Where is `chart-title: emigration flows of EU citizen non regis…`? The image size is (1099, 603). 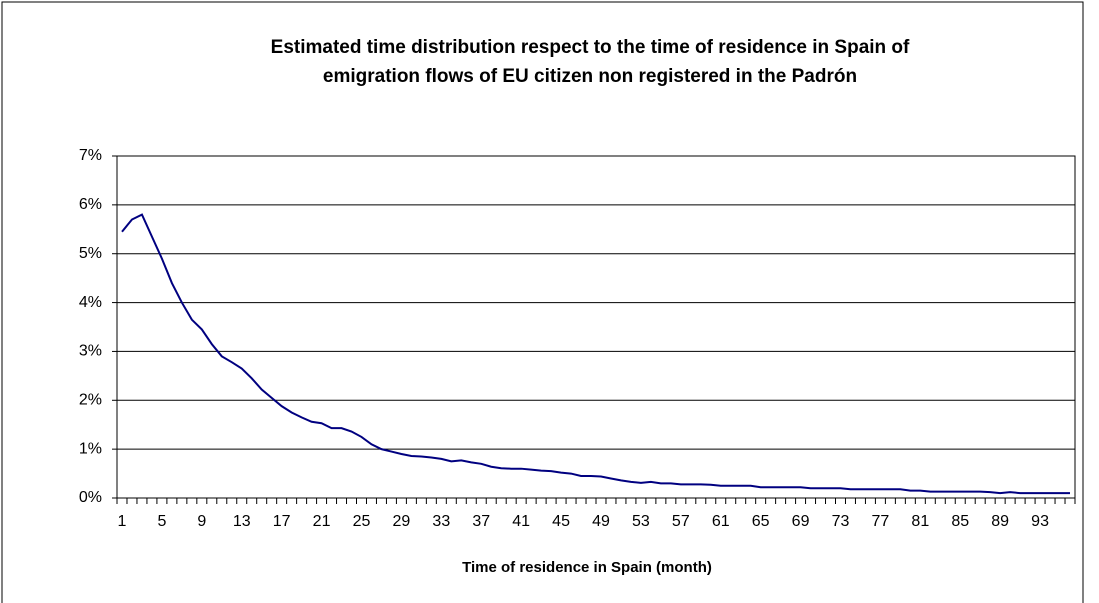 chart-title: emigration flows of EU citizen non regis… is located at coordinates (590, 76).